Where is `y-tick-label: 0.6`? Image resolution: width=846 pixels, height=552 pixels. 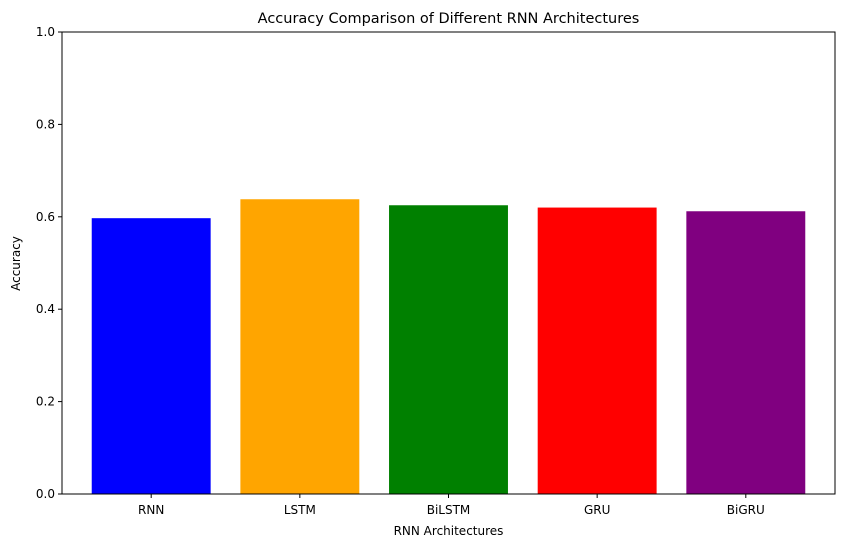 y-tick-label: 0.6 is located at coordinates (45, 217).